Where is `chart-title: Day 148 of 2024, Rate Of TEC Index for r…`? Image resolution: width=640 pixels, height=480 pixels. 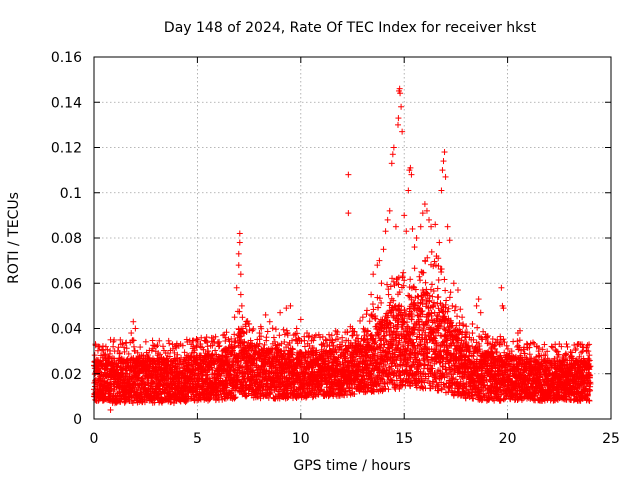 chart-title: Day 148 of 2024, Rate Of TEC Index for r… is located at coordinates (350, 28).